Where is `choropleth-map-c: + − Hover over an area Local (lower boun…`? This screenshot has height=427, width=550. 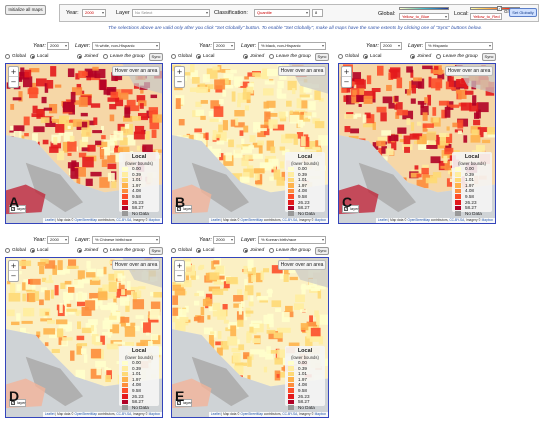 choropleth-map-c: + − Hover over an area Local (lower boun… is located at coordinates (417, 143).